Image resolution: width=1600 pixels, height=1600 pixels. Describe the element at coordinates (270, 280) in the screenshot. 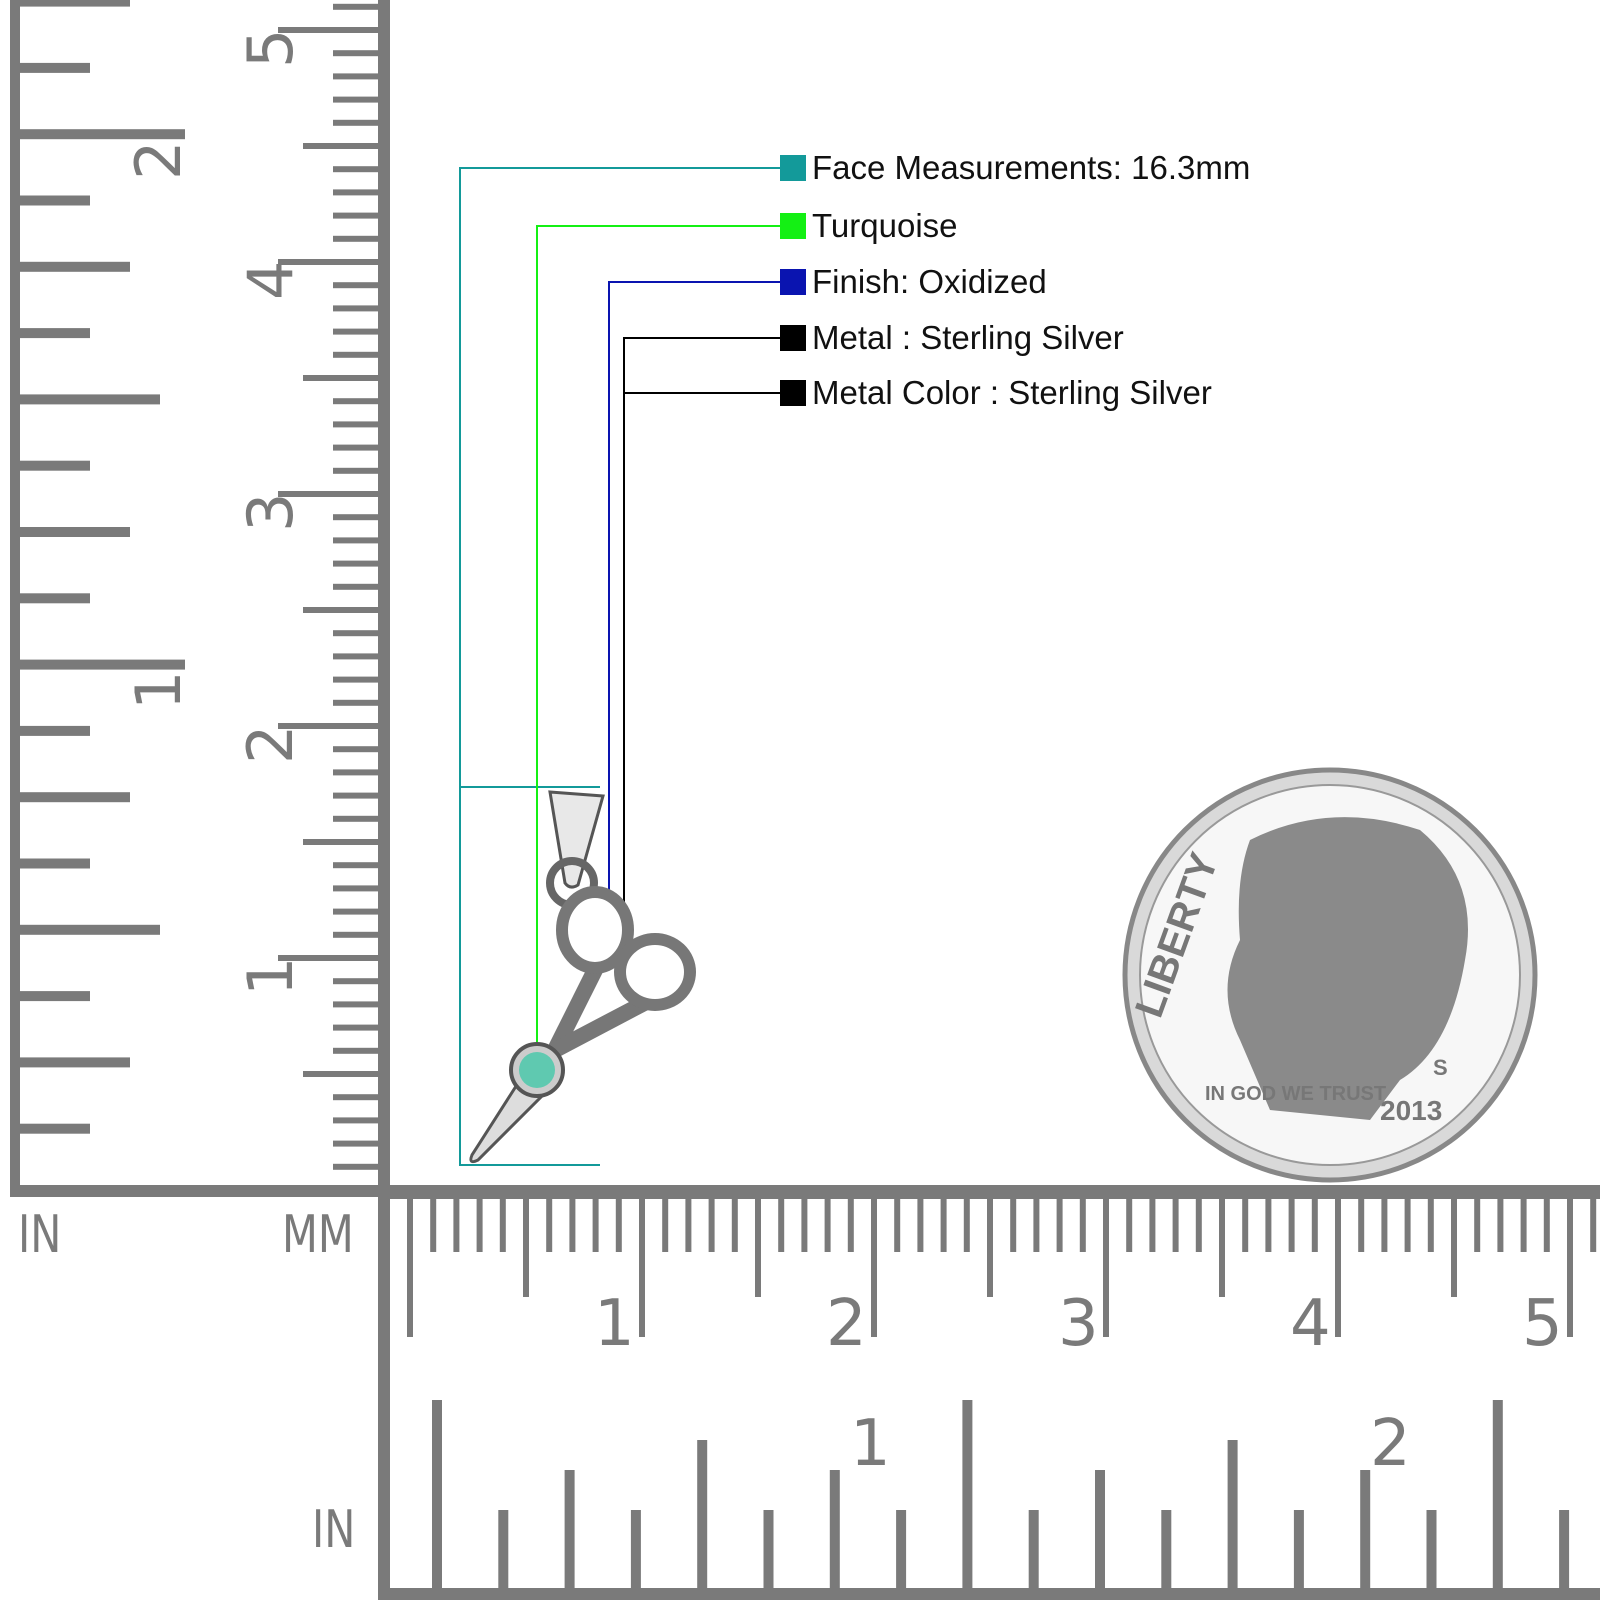

I see `mm-label: 4` at that location.